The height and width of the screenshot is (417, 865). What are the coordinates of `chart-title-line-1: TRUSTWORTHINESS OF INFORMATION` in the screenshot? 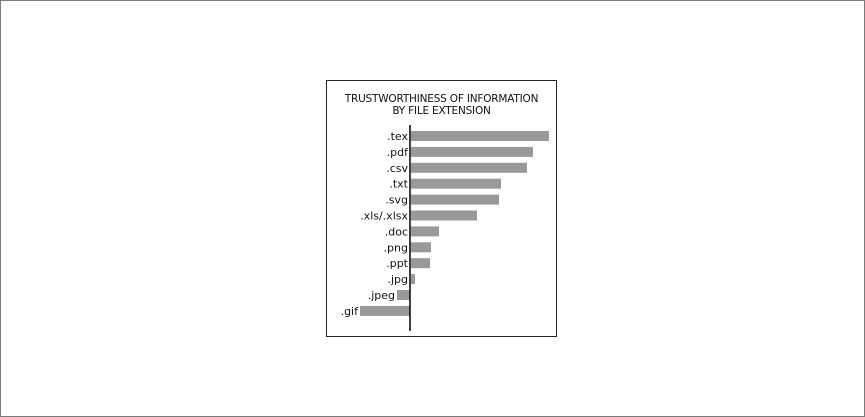 It's located at (441, 99).